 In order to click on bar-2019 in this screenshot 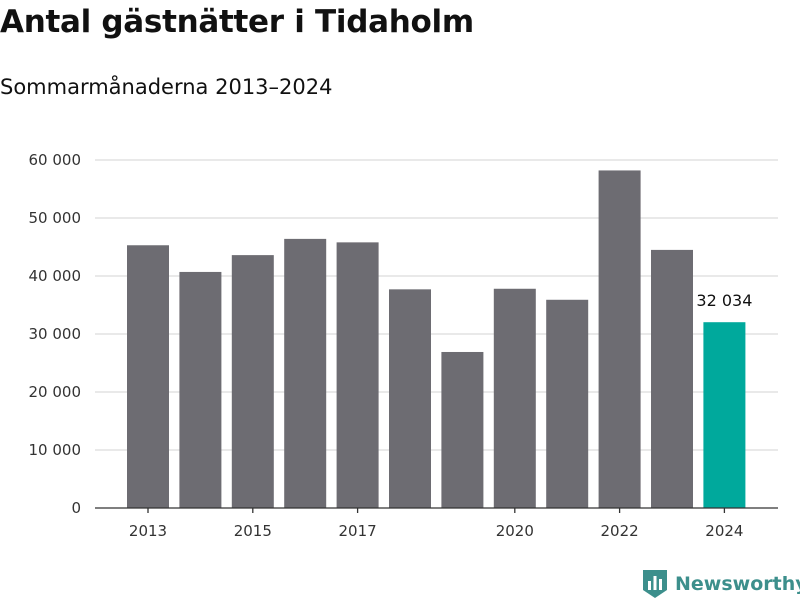, I will do `click(462, 429)`.